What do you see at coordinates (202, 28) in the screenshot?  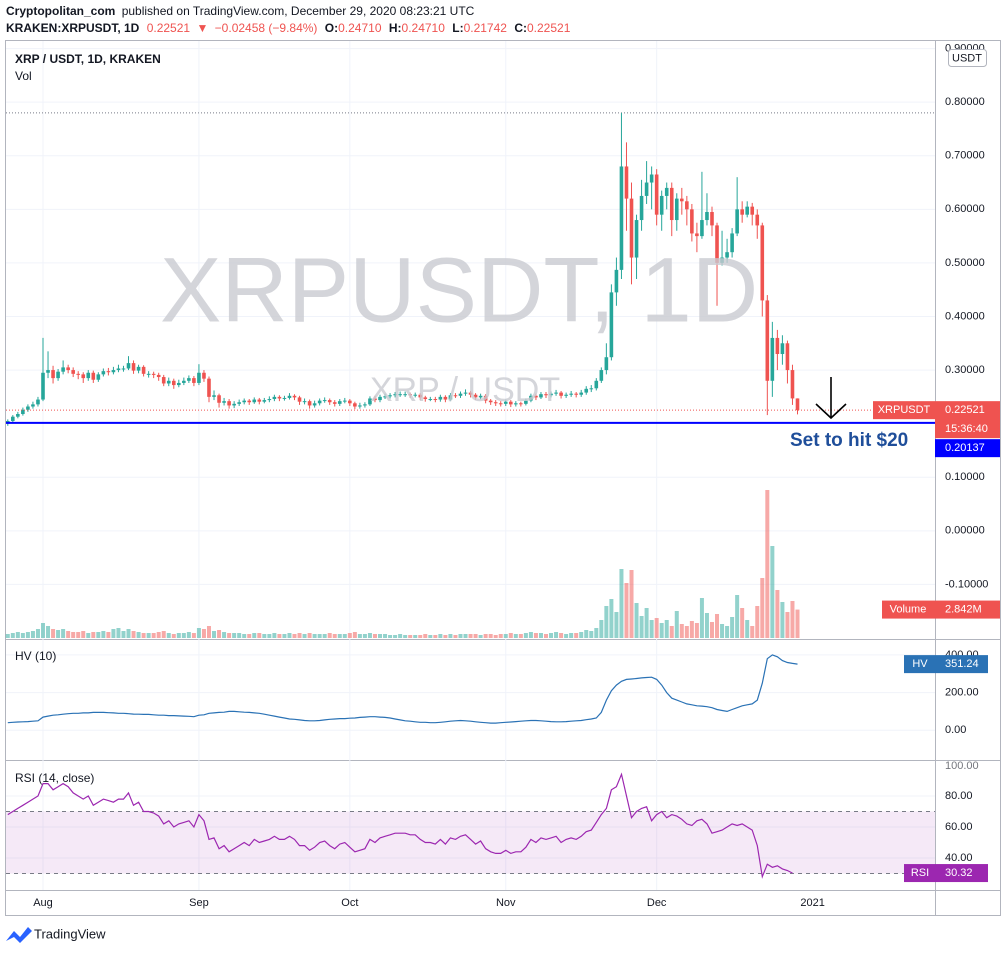 I see `change-arrow: ▼` at bounding box center [202, 28].